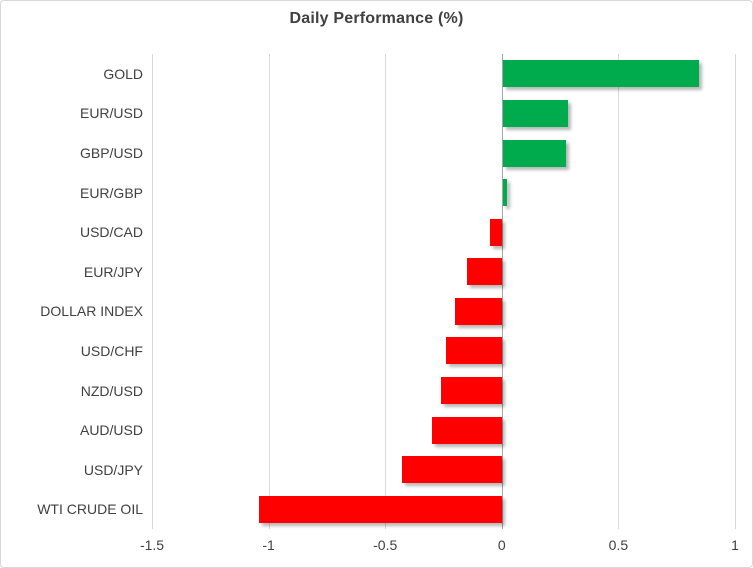 Image resolution: width=753 pixels, height=568 pixels. I want to click on category-label: NZD/USD, so click(111, 390).